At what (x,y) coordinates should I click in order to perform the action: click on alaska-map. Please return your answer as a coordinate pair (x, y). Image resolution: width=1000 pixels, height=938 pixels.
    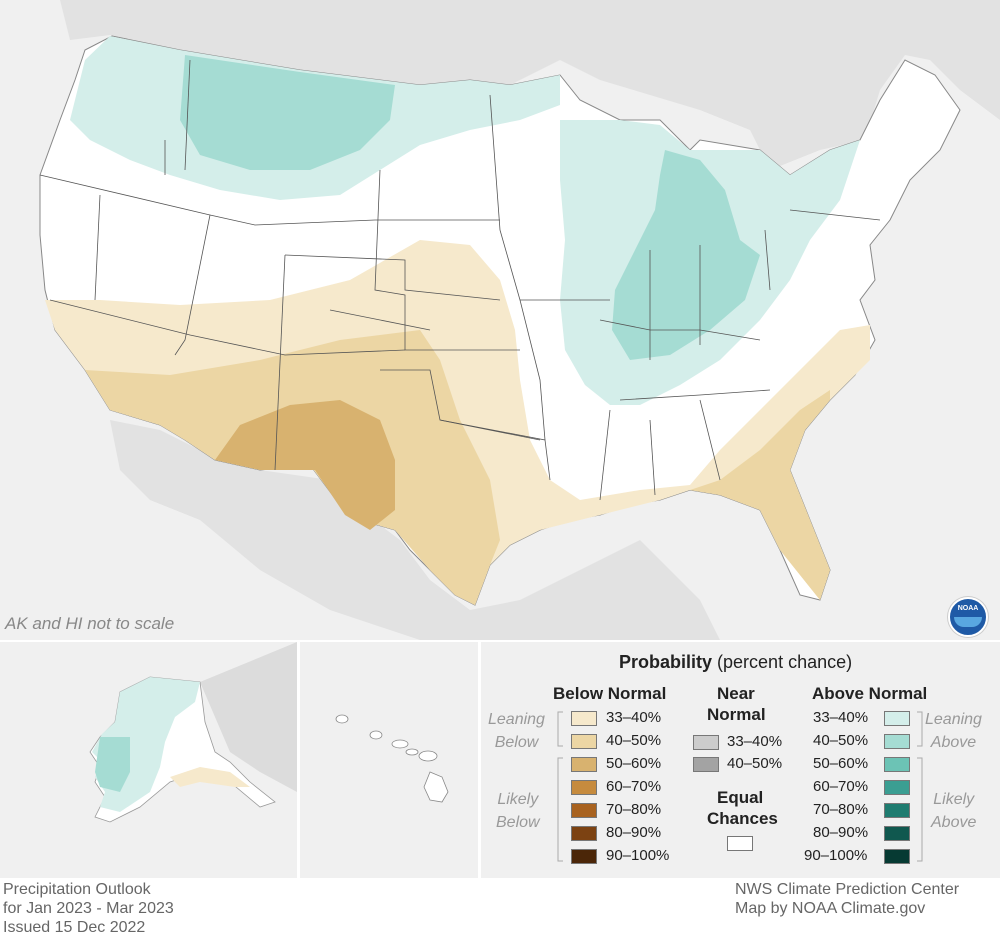
    Looking at the image, I should click on (148, 760).